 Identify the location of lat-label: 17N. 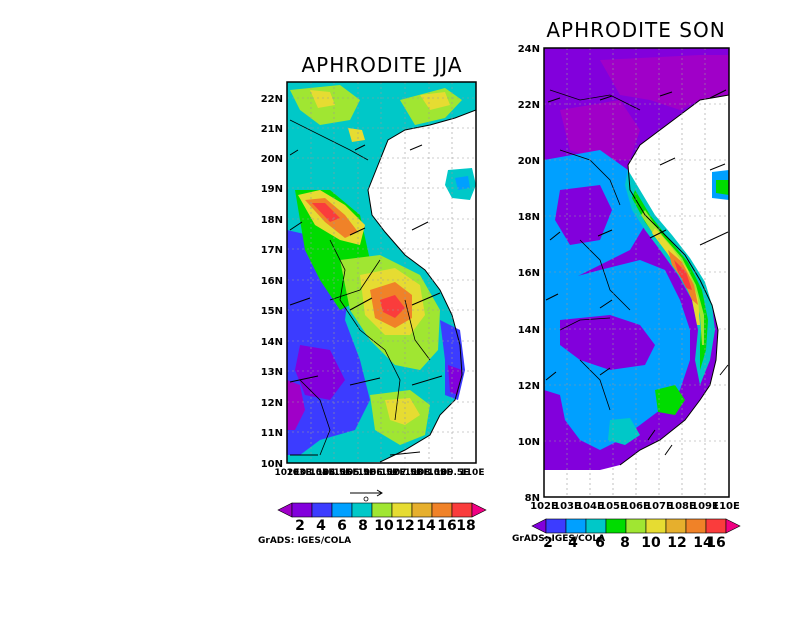
(272, 250).